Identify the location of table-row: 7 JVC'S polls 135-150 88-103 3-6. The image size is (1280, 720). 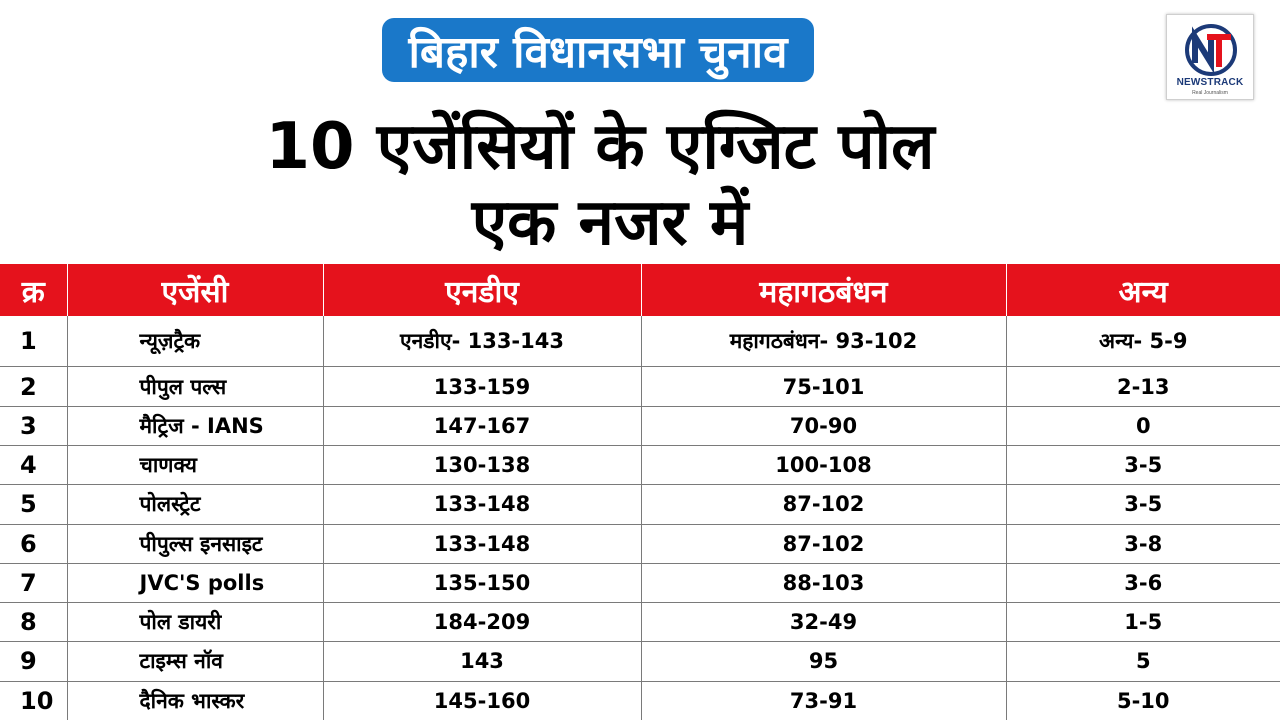
(640, 583).